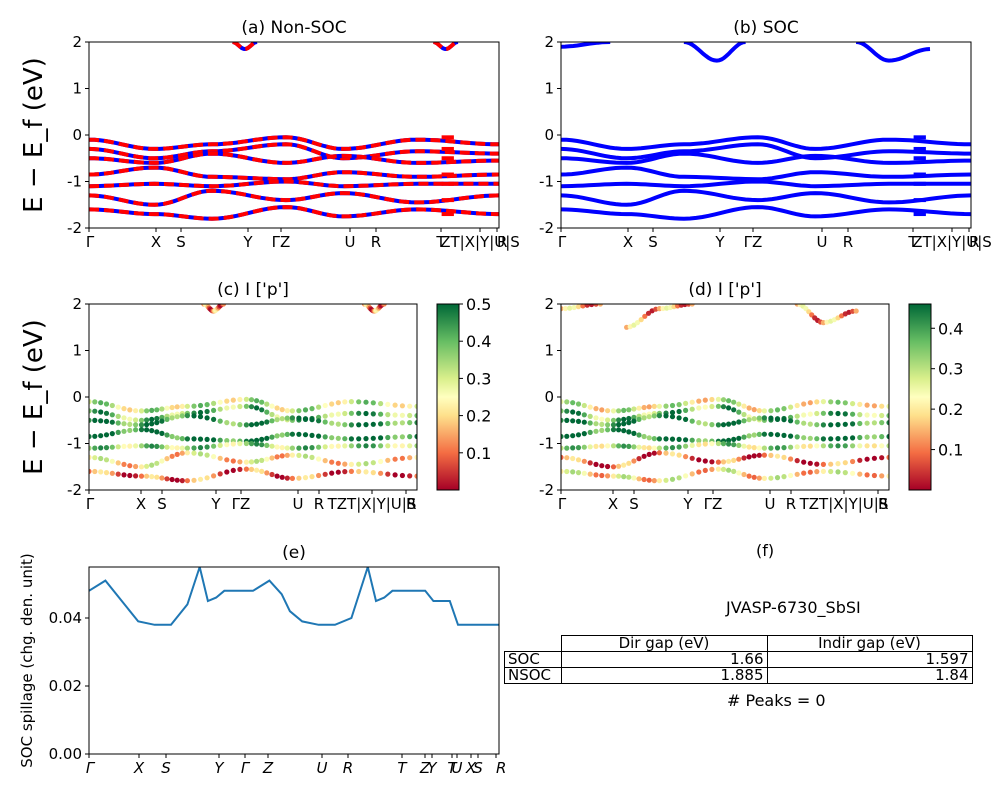  What do you see at coordinates (549, 42) in the screenshot?
I see `y-tick-label: 2` at bounding box center [549, 42].